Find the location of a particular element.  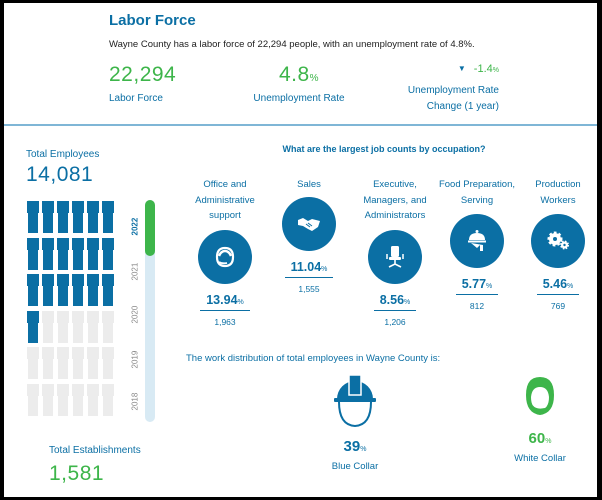

blue-collar-stat: 39% Blue Collar is located at coordinates (355, 422).